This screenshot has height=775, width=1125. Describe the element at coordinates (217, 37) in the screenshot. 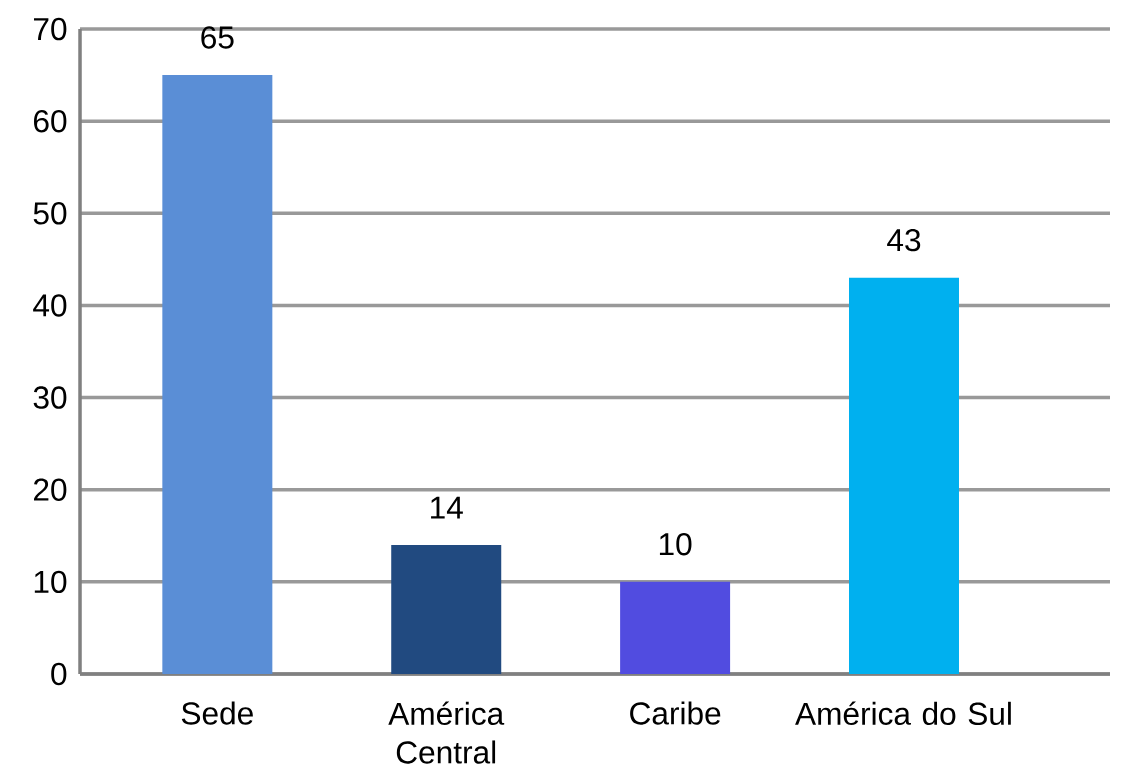

I see `data-label: 65` at that location.